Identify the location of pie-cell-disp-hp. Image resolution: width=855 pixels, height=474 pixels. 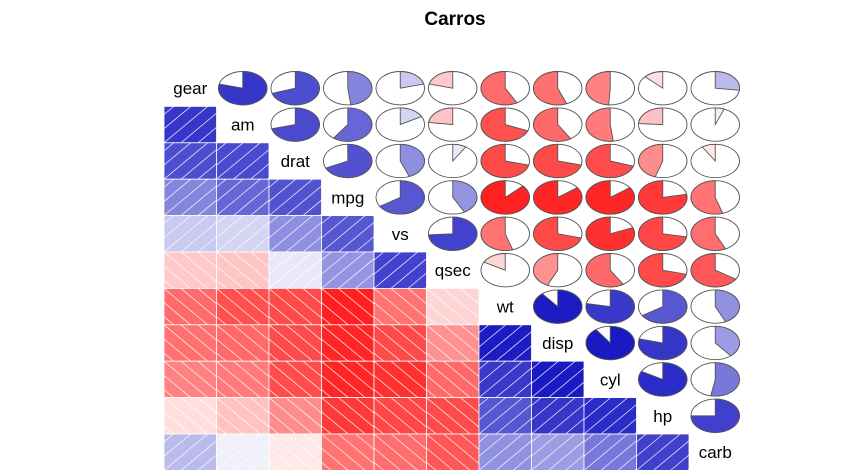
(663, 343).